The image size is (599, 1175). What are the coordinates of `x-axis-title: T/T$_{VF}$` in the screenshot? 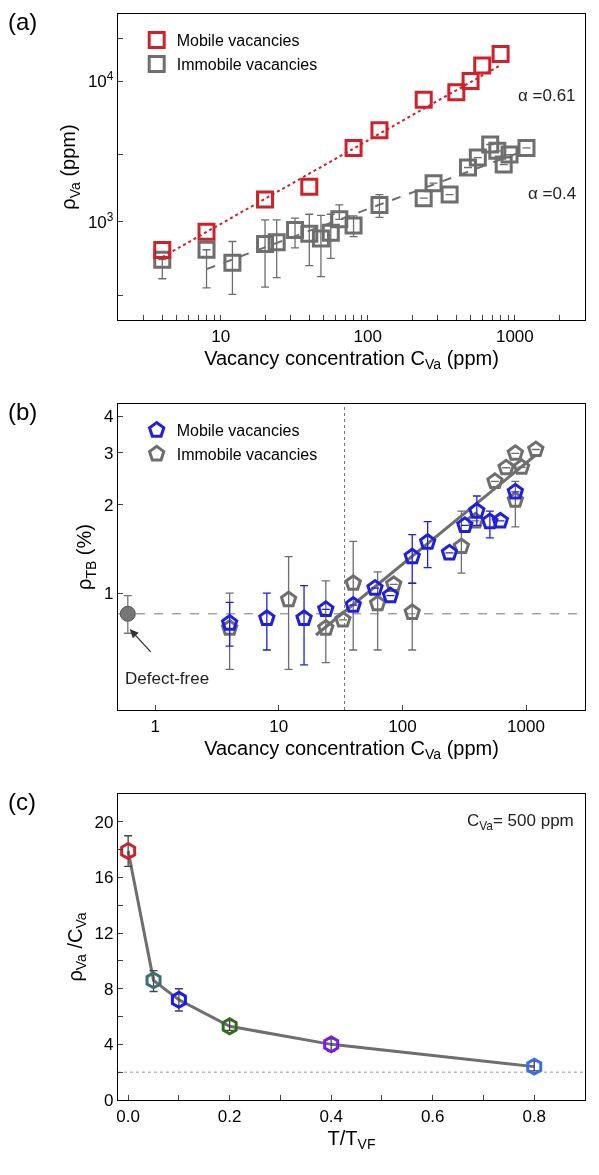 It's located at (351, 1140).